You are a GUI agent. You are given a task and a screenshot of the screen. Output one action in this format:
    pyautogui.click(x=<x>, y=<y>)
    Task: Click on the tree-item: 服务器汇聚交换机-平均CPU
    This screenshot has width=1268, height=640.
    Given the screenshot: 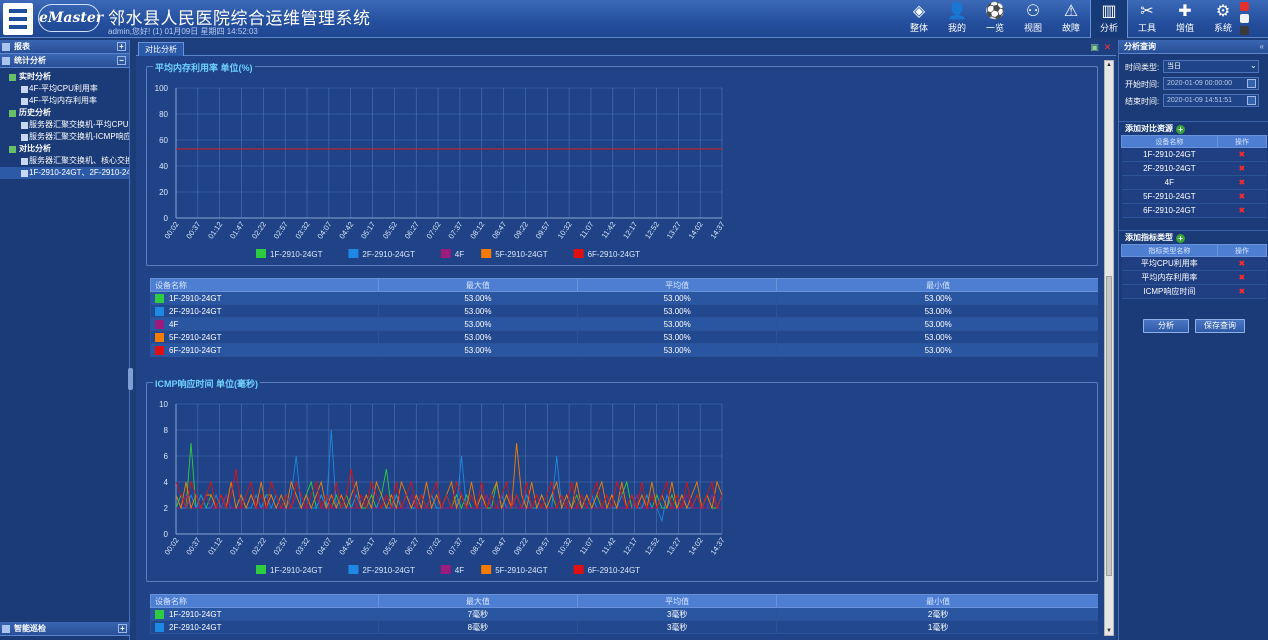 What is the action you would take?
    pyautogui.click(x=64, y=125)
    